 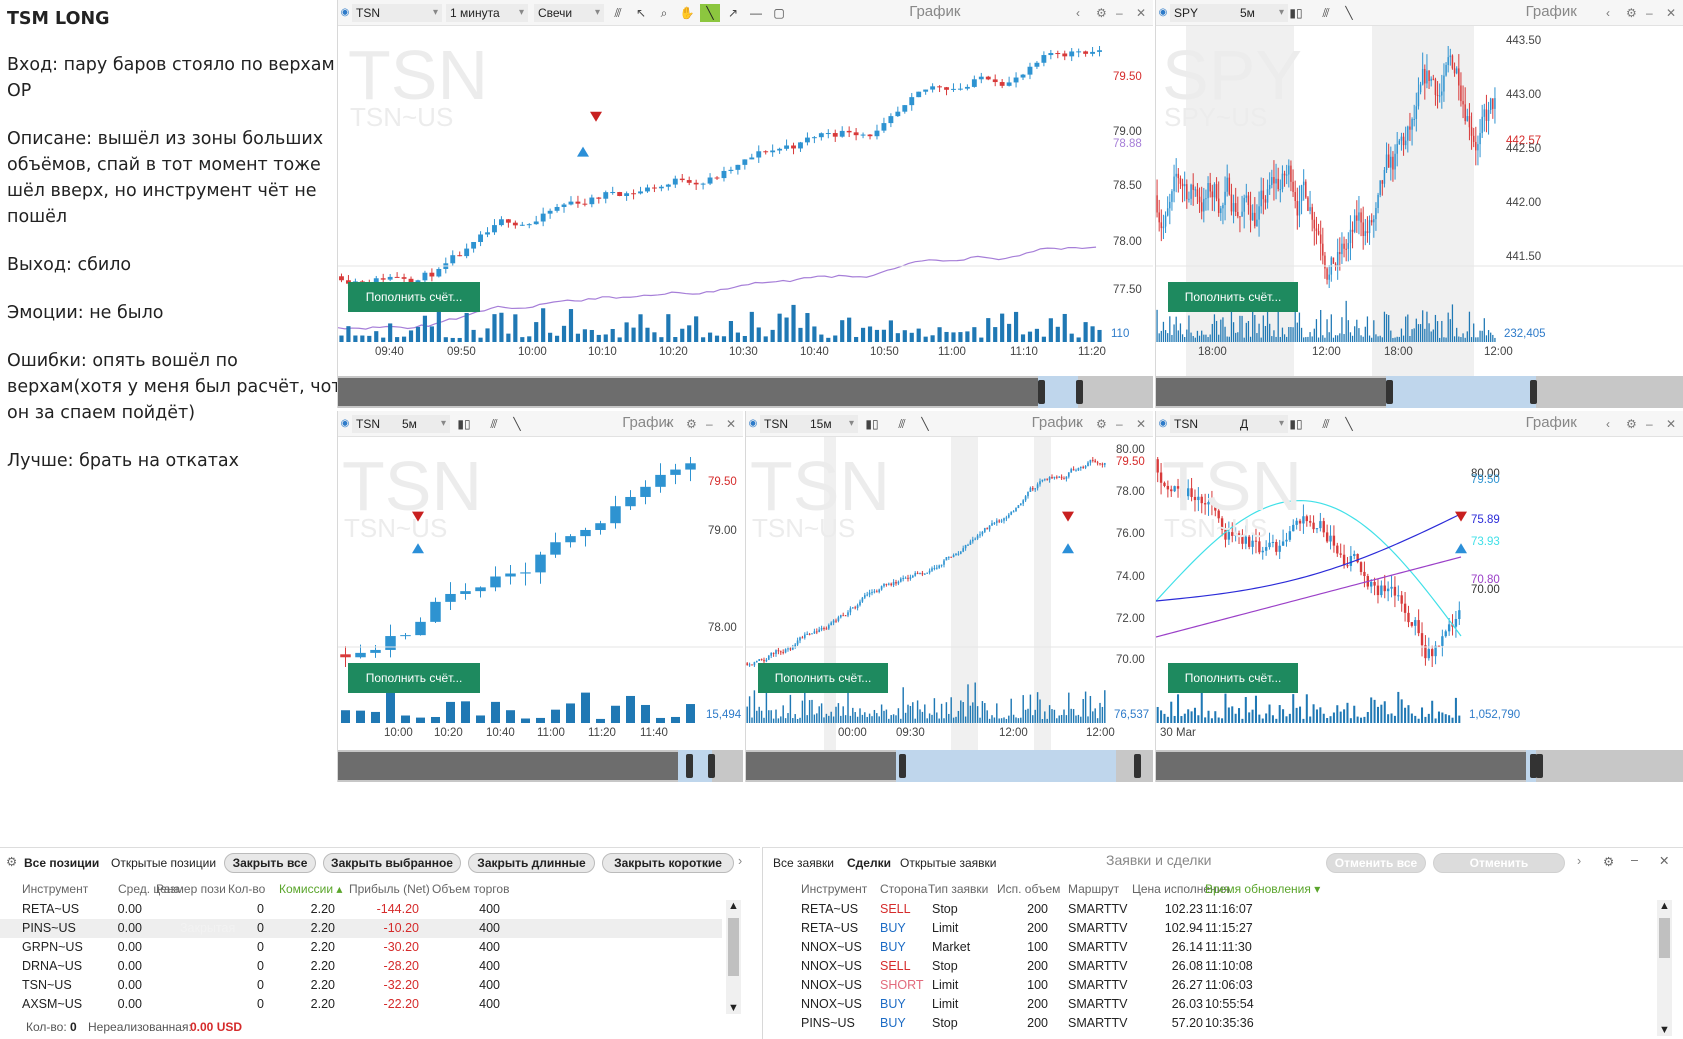 What do you see at coordinates (62, 863) in the screenshot?
I see `tab-all-positions: Все позиции` at bounding box center [62, 863].